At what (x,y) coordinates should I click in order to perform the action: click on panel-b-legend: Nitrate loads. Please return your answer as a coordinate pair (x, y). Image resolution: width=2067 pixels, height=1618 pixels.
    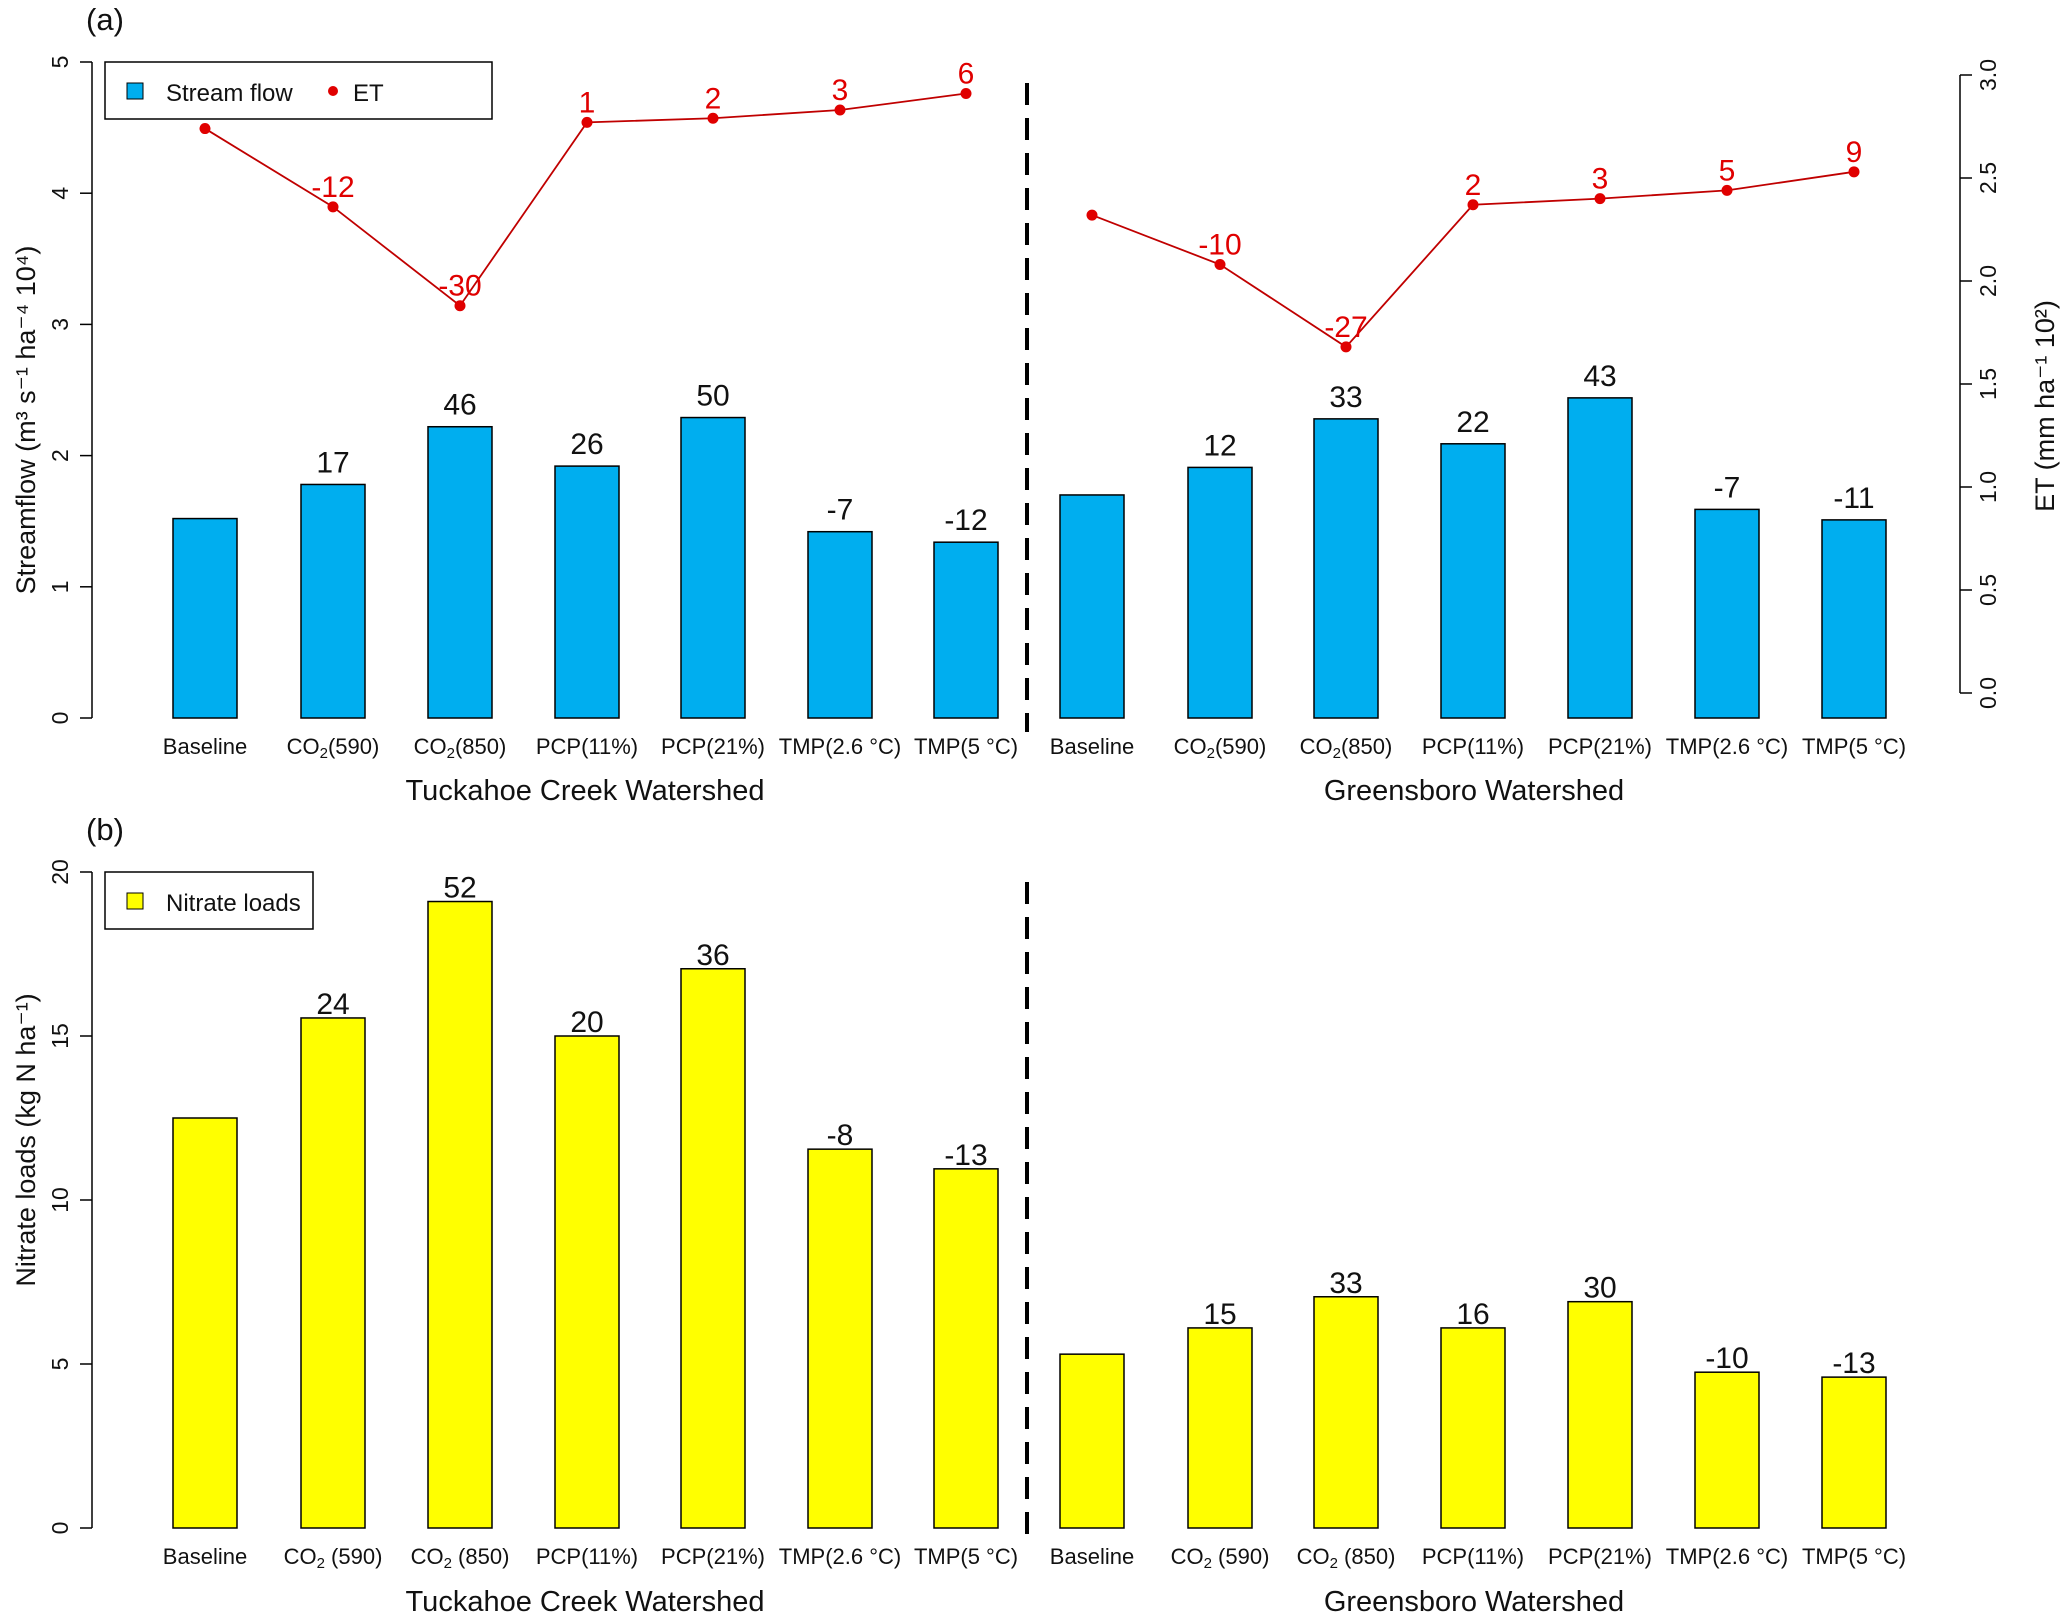
    Looking at the image, I should click on (209, 900).